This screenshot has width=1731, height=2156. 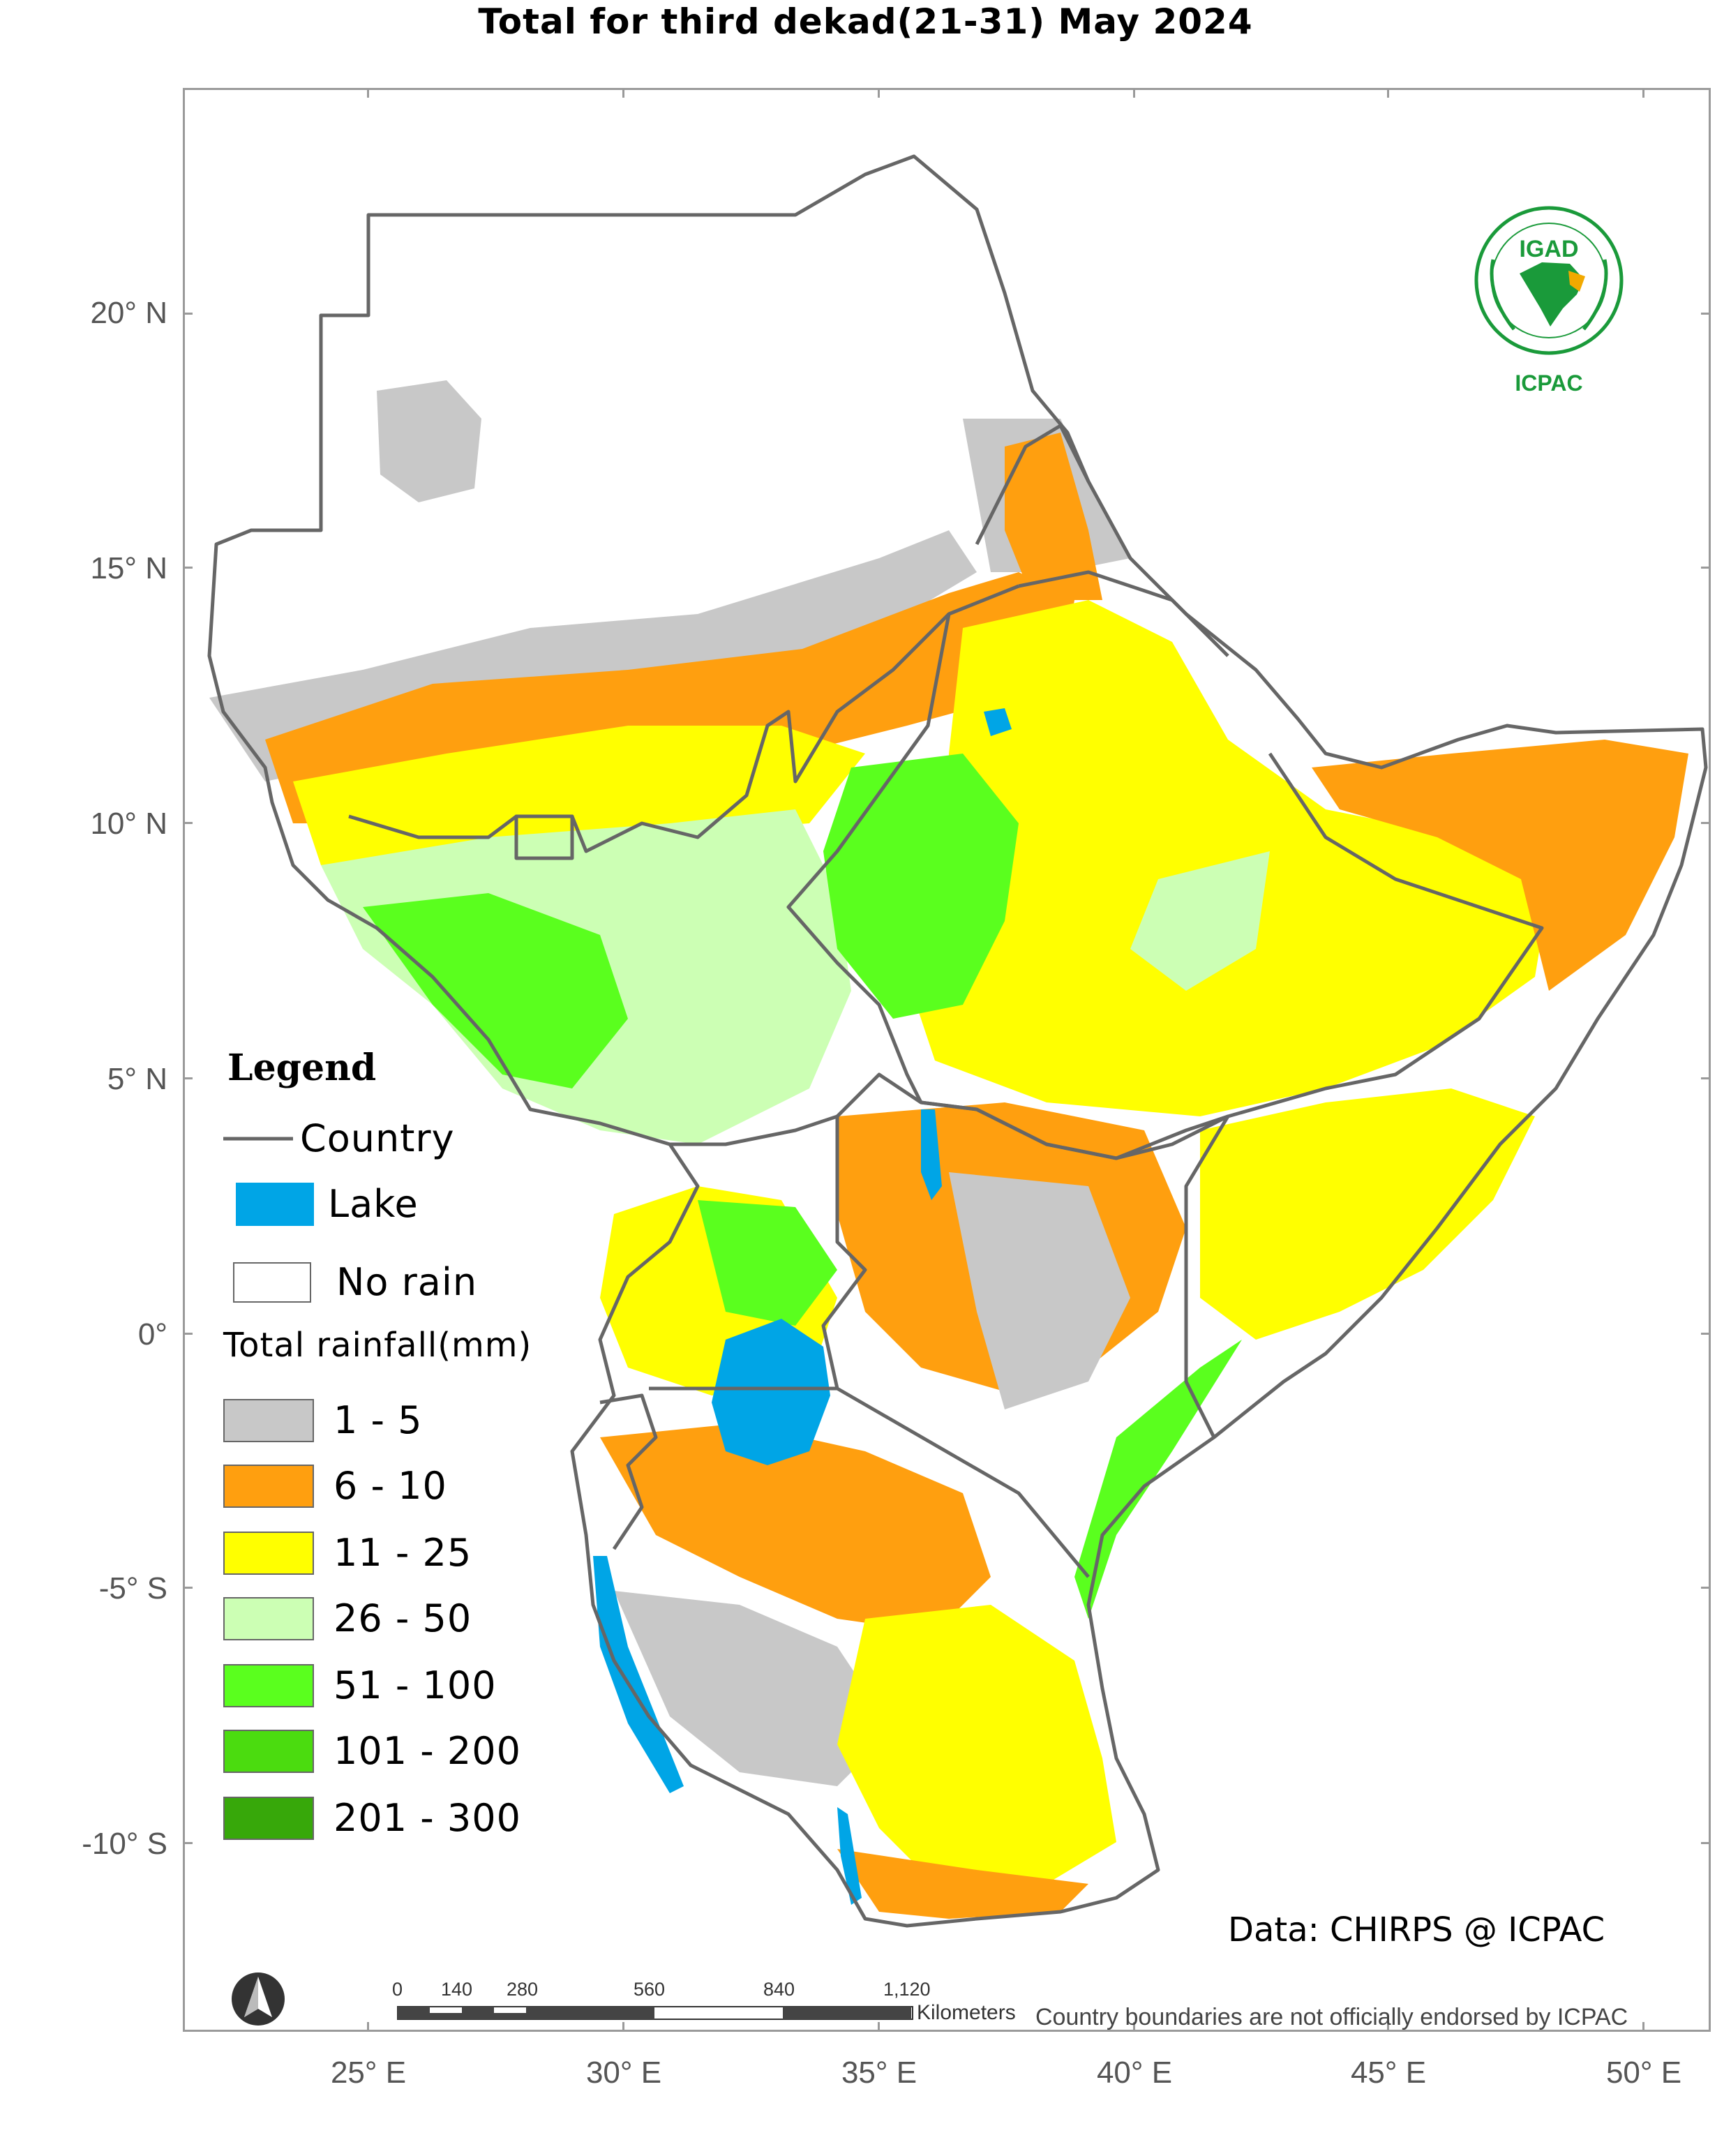 I want to click on zone-11-25-tanzania-south, so click(x=976, y=1744).